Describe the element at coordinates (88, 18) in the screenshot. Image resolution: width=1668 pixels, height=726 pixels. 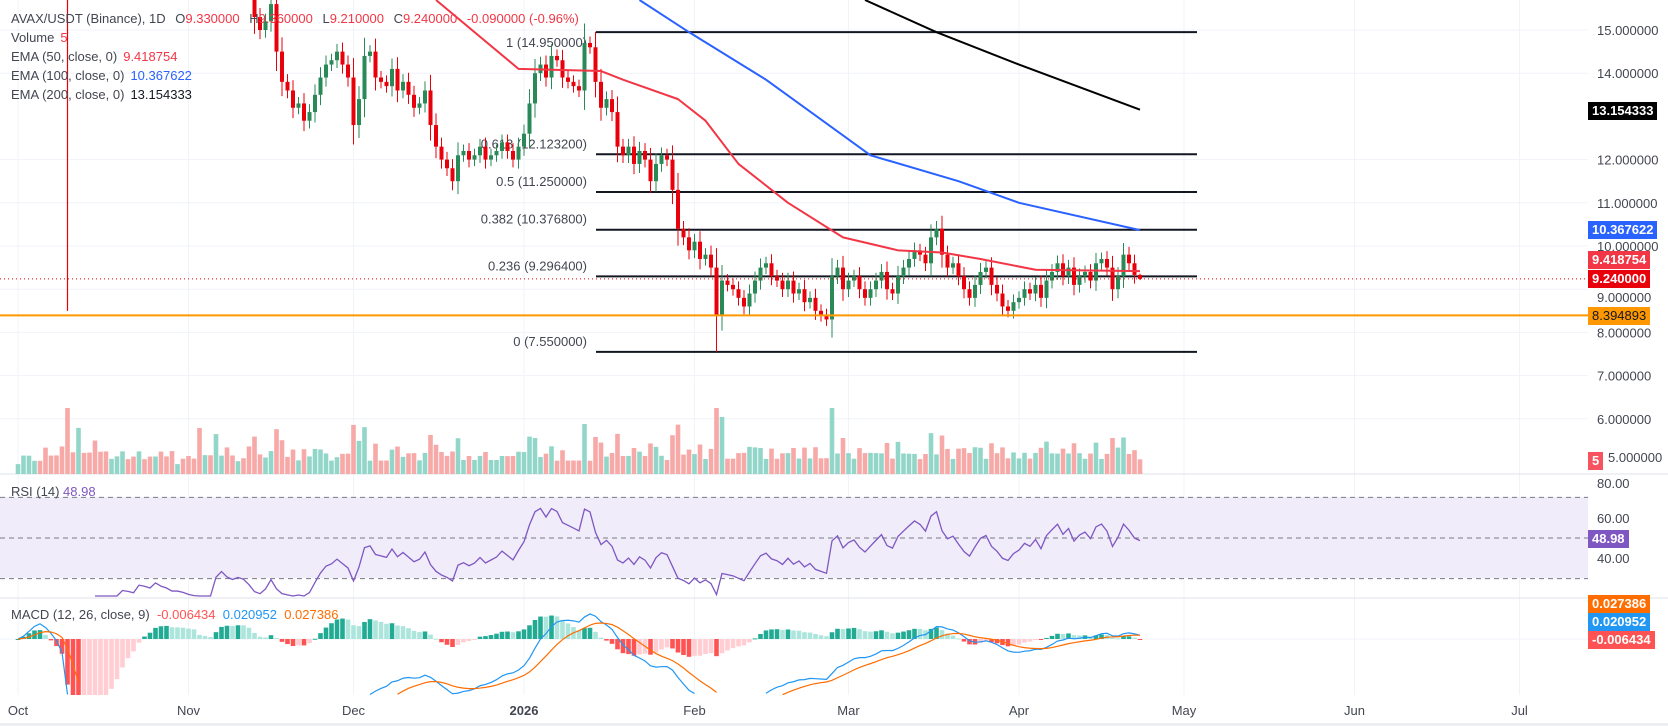
I see `symbol-title: AVAX/USDT (Binance), 1D` at that location.